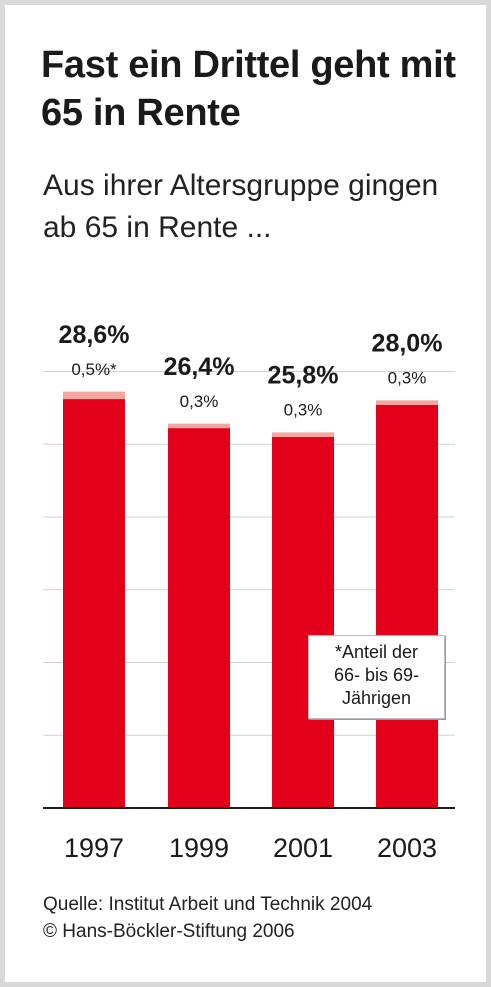 This screenshot has width=491, height=987. I want to click on source-line: Quelle: Institut Arbeit und Technik 2004, so click(208, 904).